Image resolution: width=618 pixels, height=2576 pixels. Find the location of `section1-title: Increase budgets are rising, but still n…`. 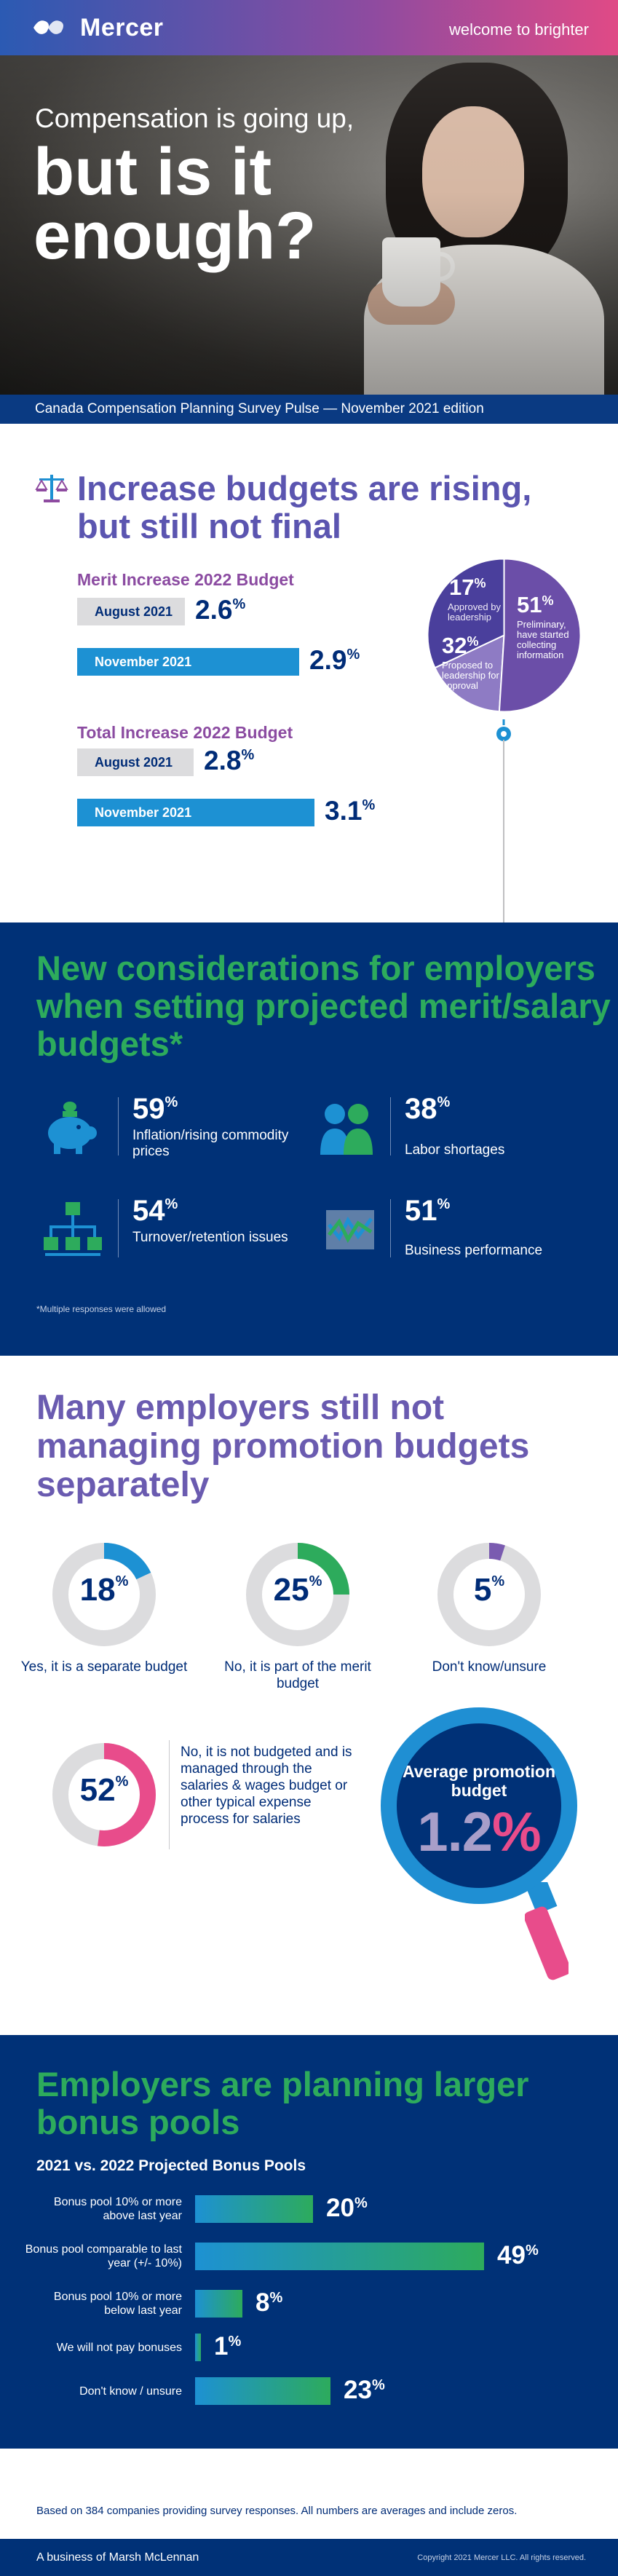

section1-title: Increase budgets are rising, but still n… is located at coordinates (304, 507).